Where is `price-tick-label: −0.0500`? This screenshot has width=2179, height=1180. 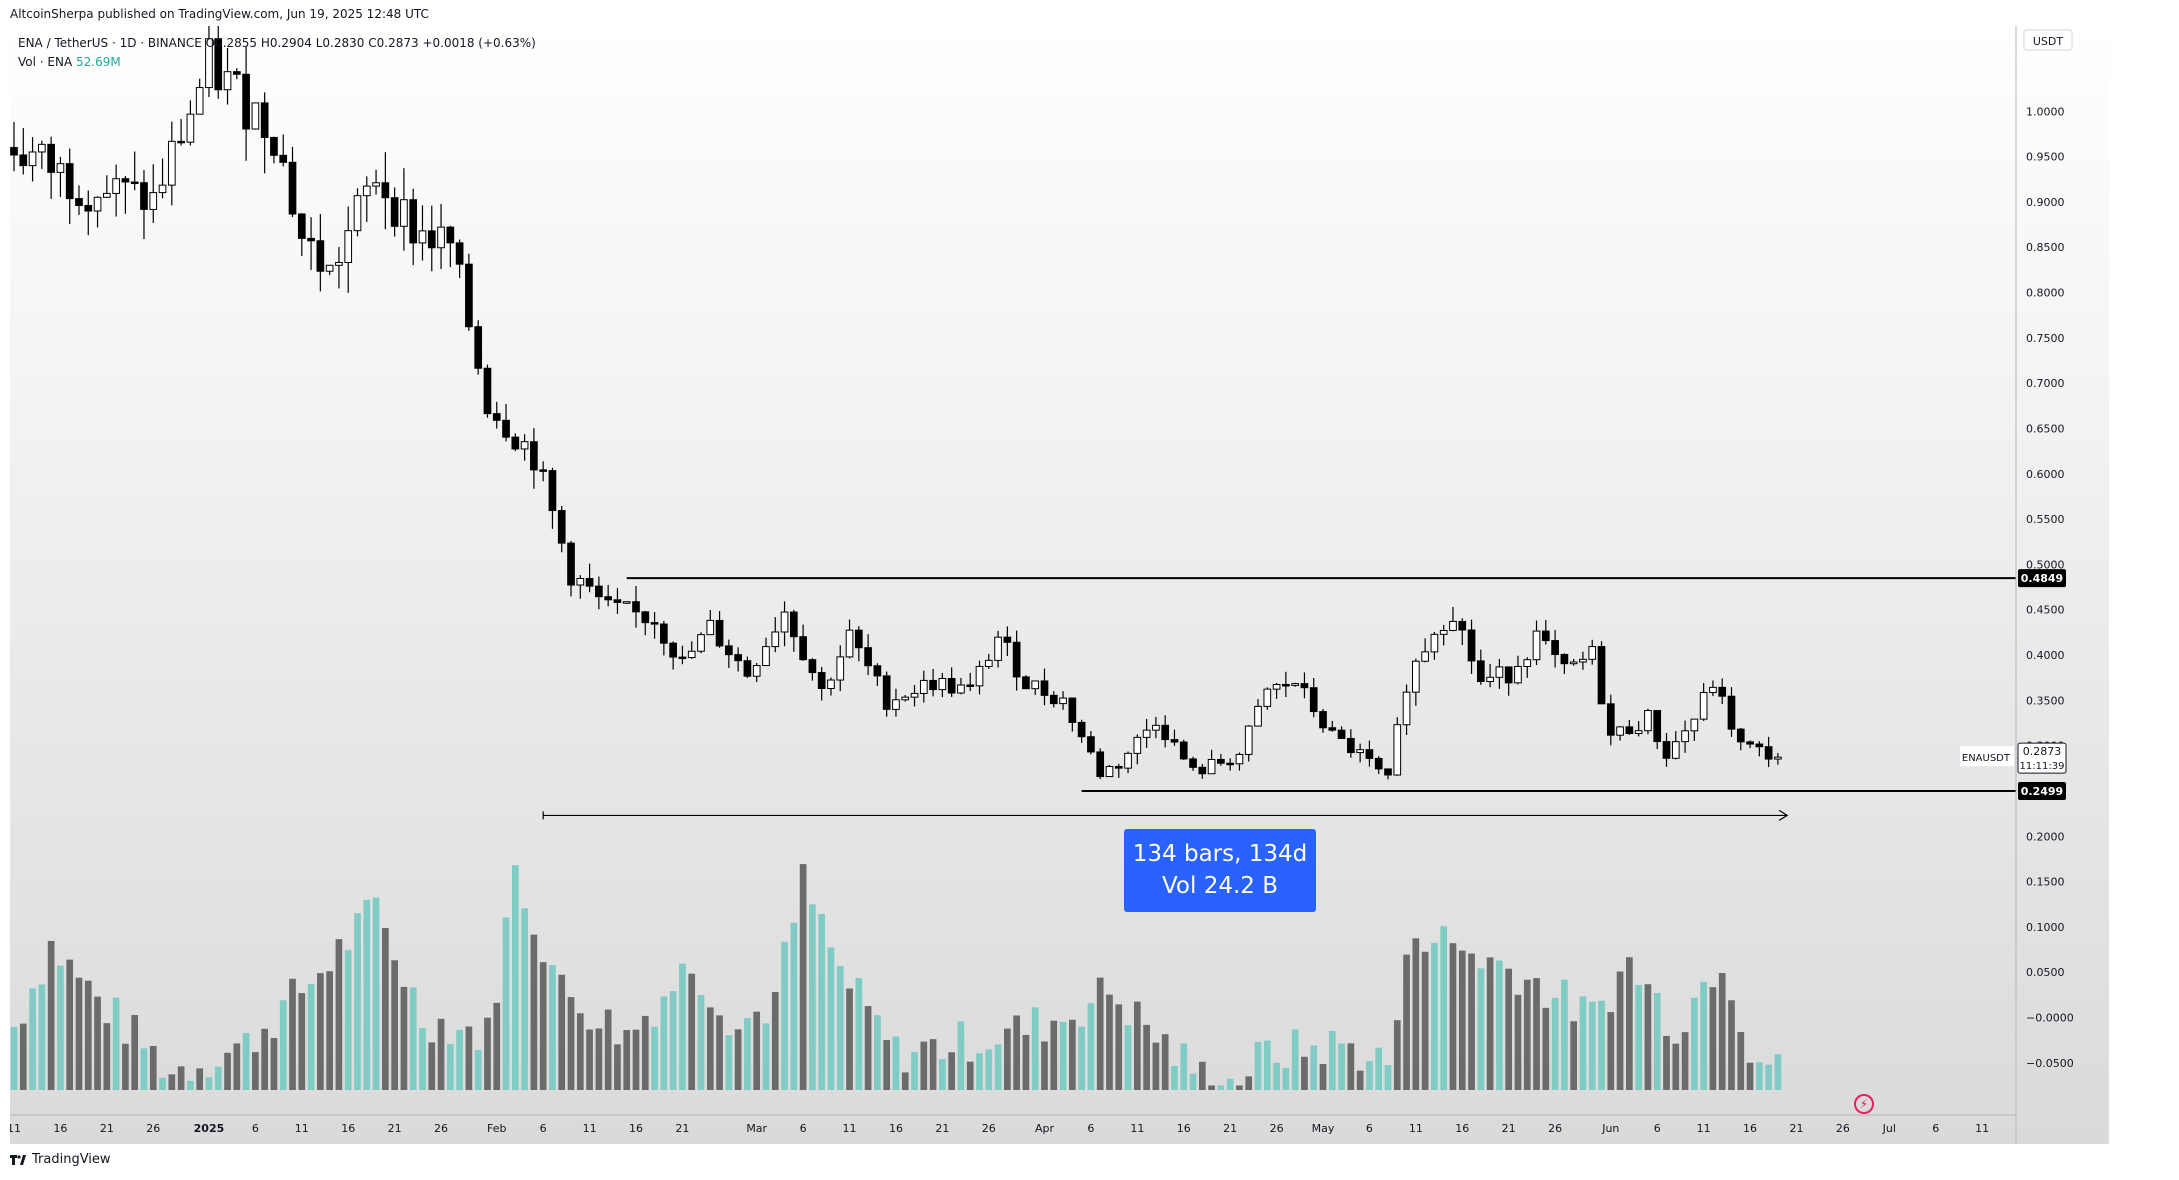 price-tick-label: −0.0500 is located at coordinates (2050, 1063).